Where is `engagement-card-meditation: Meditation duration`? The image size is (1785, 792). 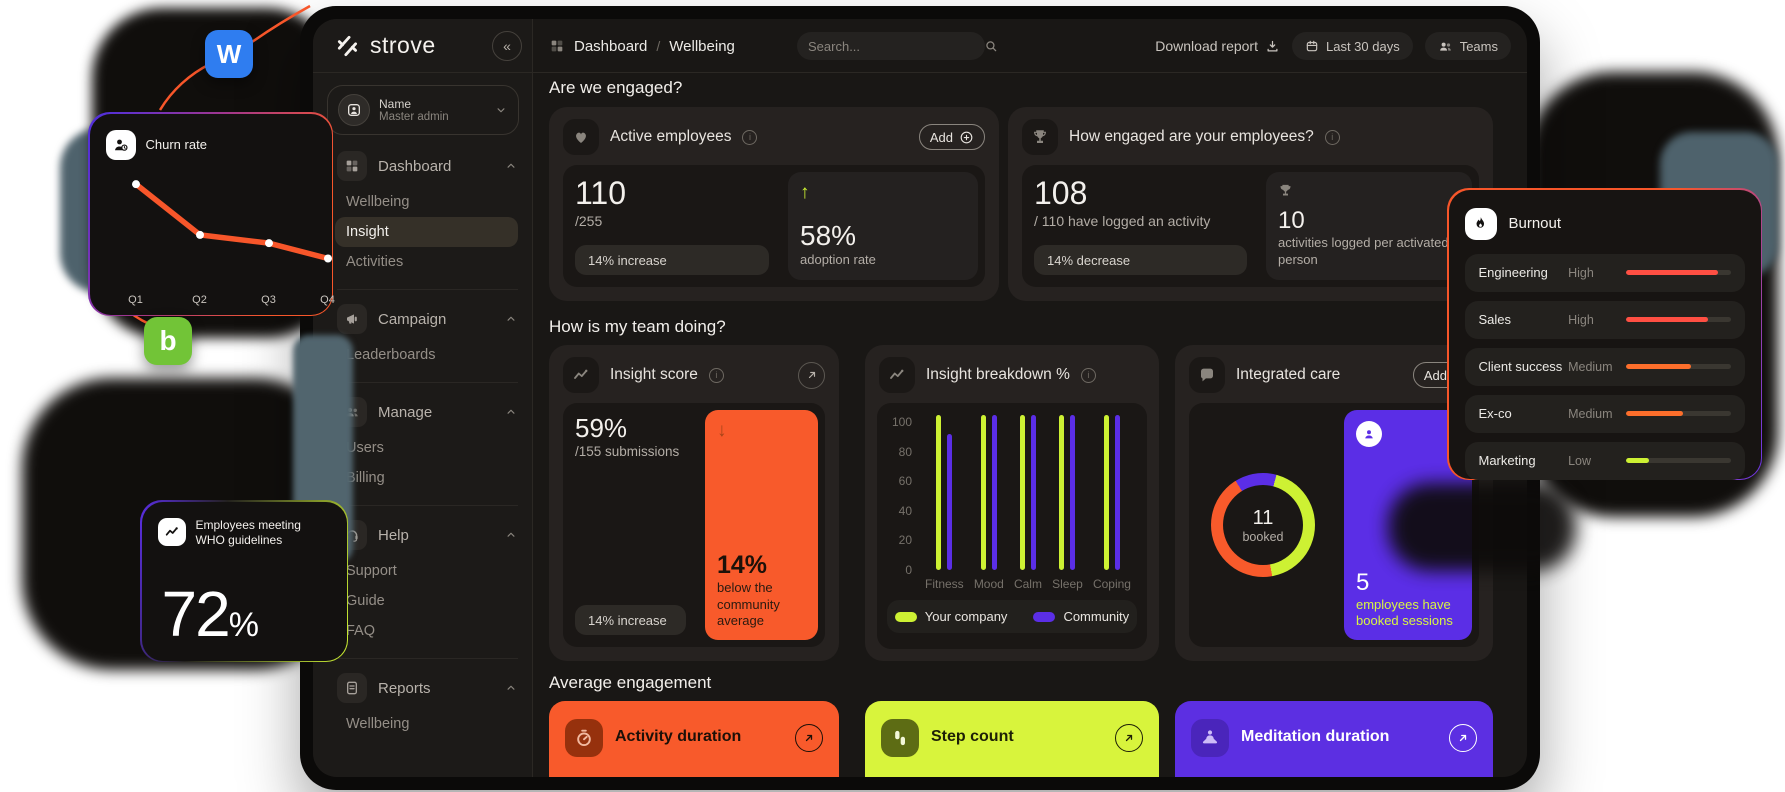 engagement-card-meditation: Meditation duration is located at coordinates (1334, 739).